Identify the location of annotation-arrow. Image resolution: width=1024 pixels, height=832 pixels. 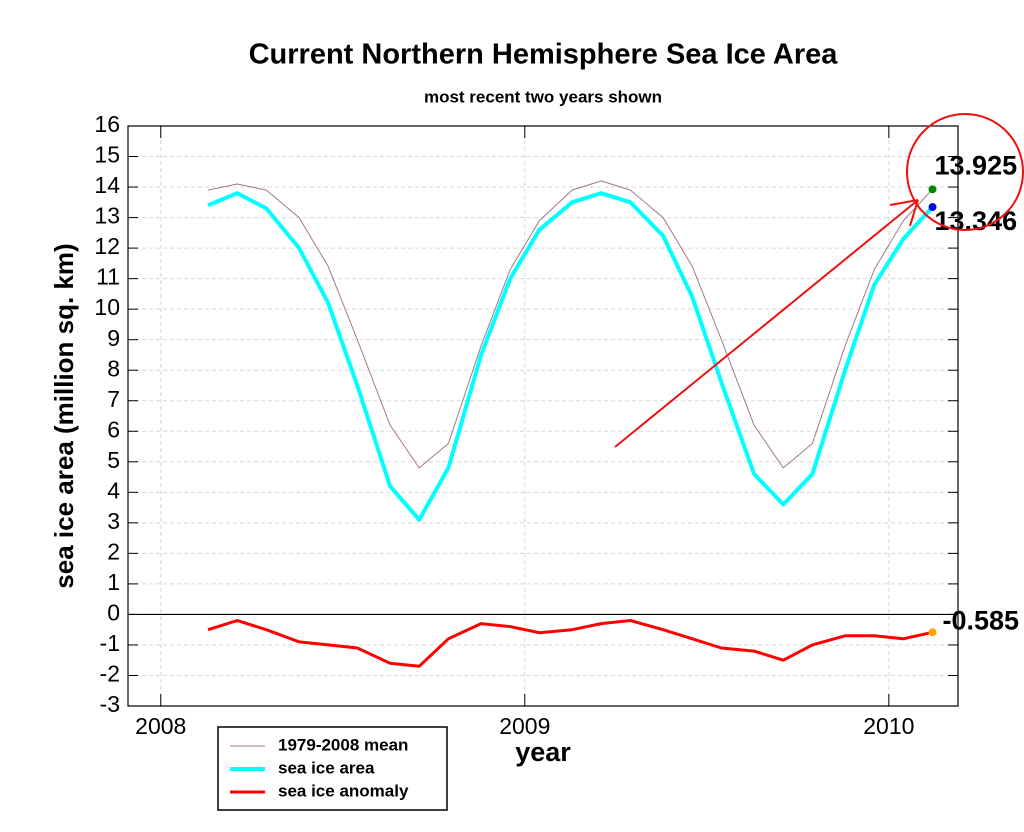
(766, 323).